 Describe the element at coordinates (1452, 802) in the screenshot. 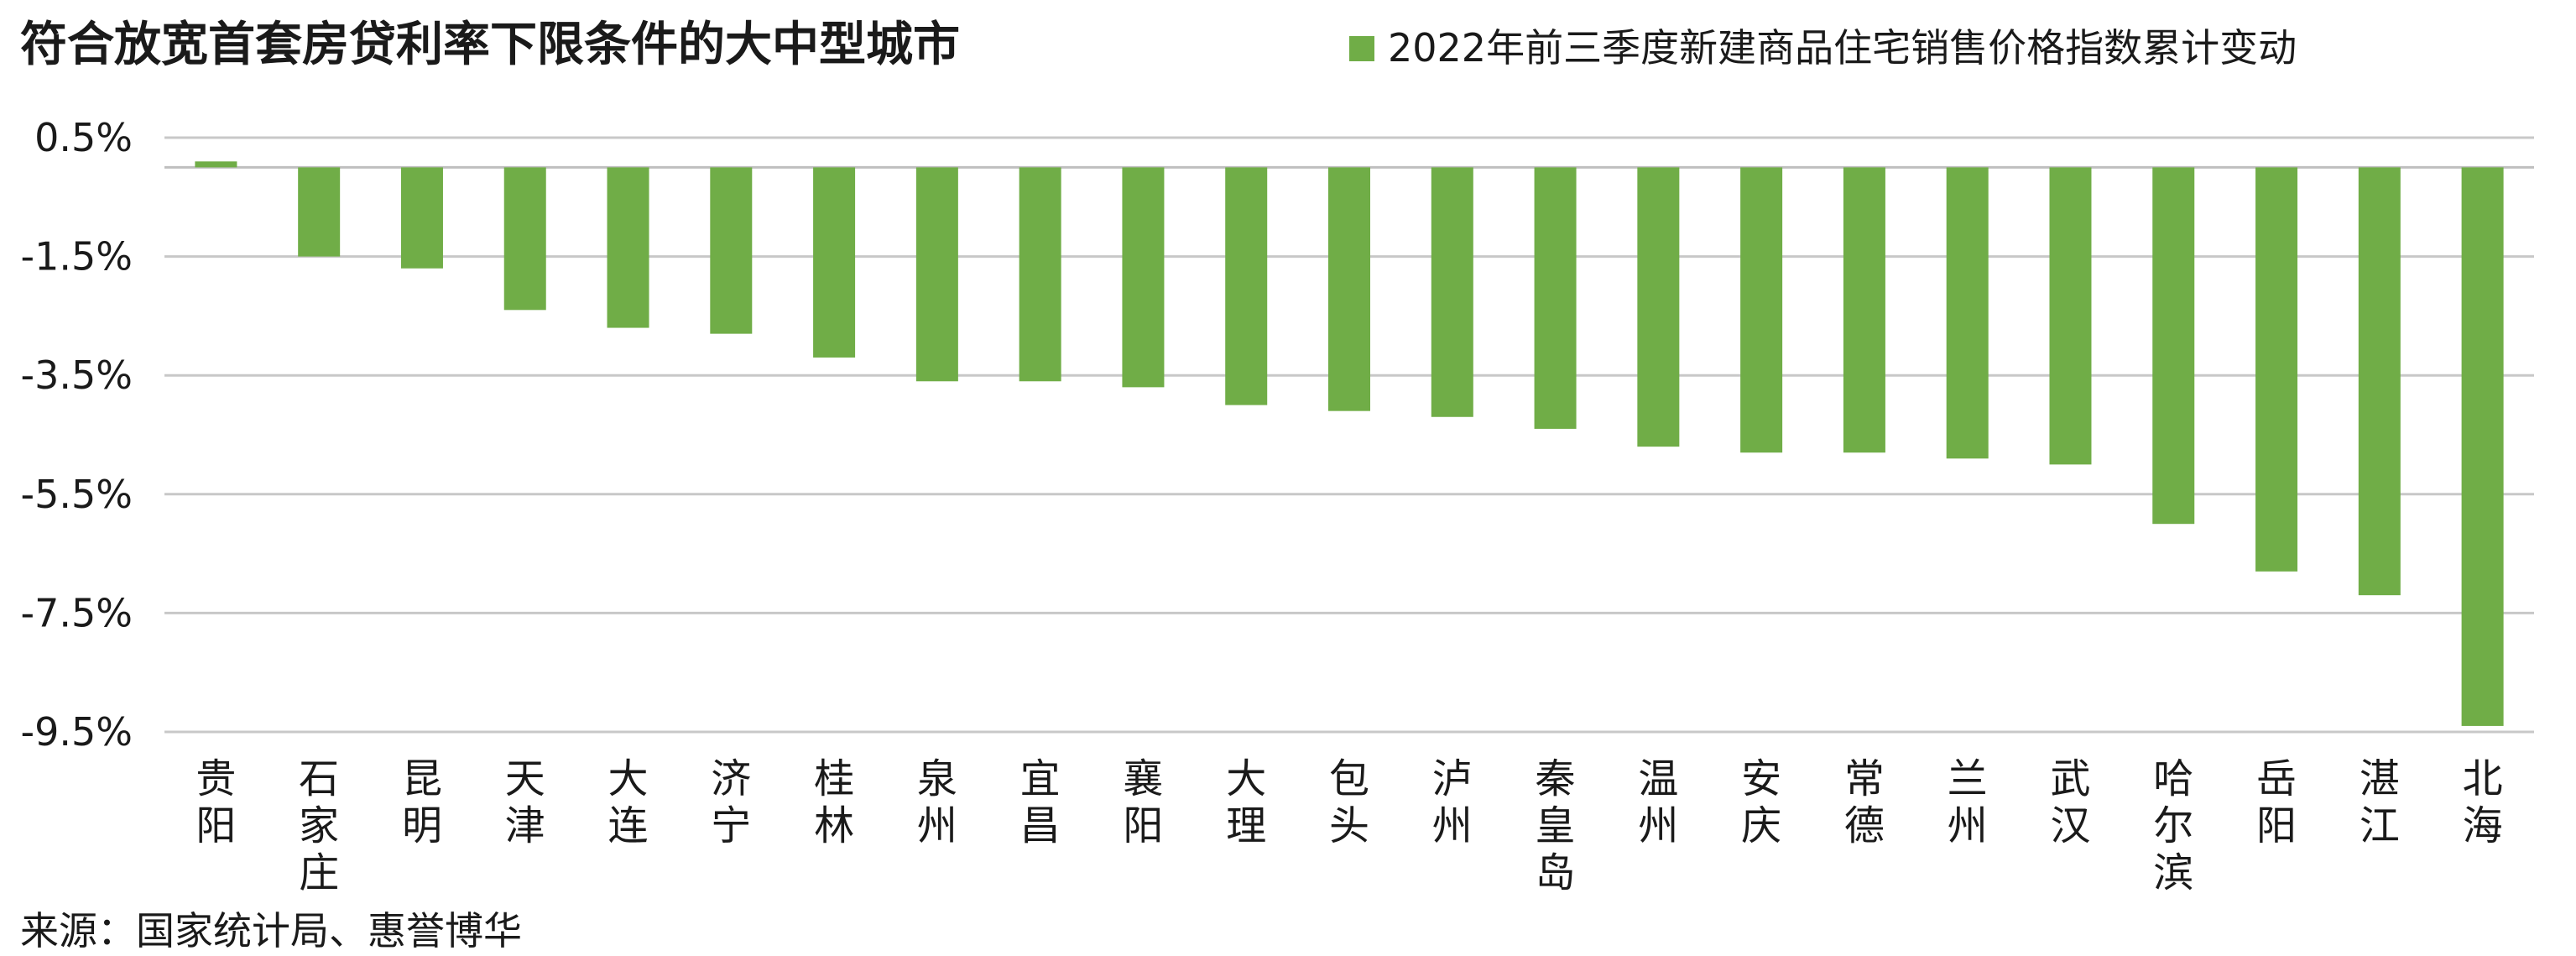

I see `category-label: 泸州` at that location.